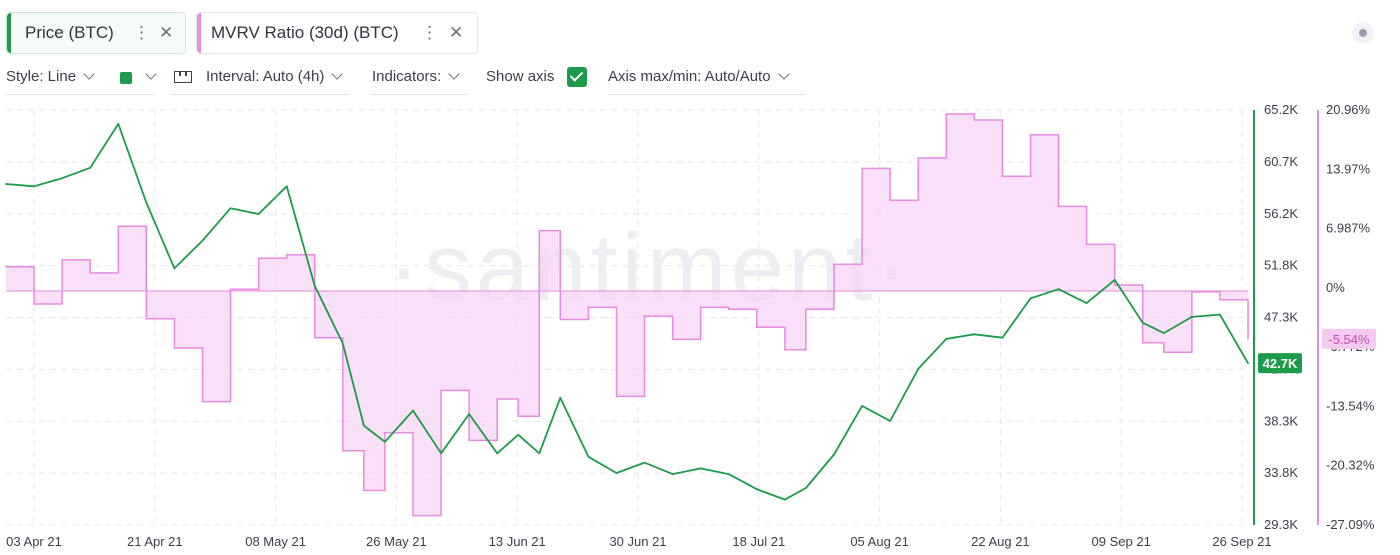  I want to click on price-tick-label: 65.2K, so click(1281, 109).